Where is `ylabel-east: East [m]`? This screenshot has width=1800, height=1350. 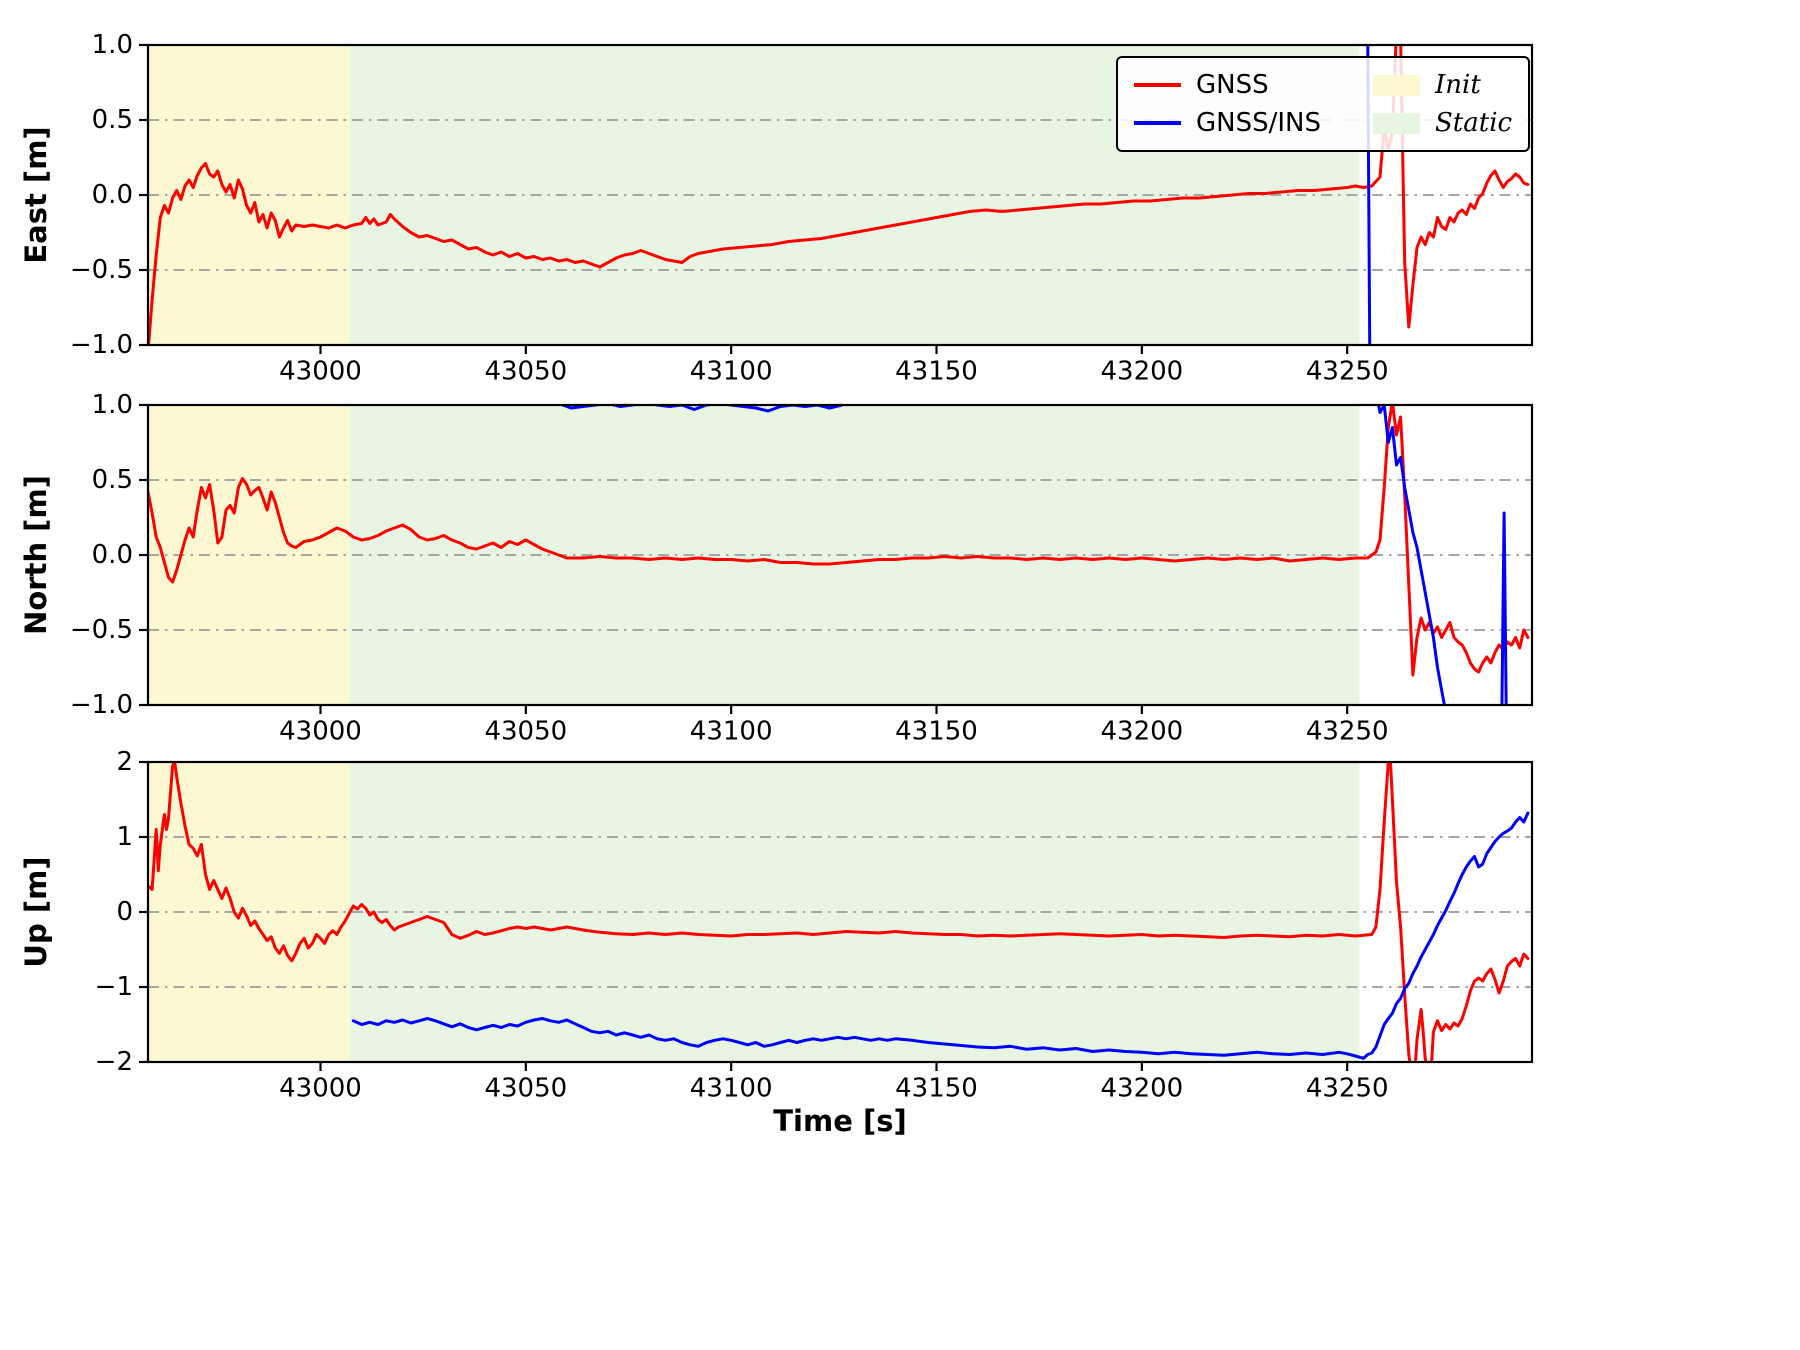
ylabel-east: East [m] is located at coordinates (36, 195).